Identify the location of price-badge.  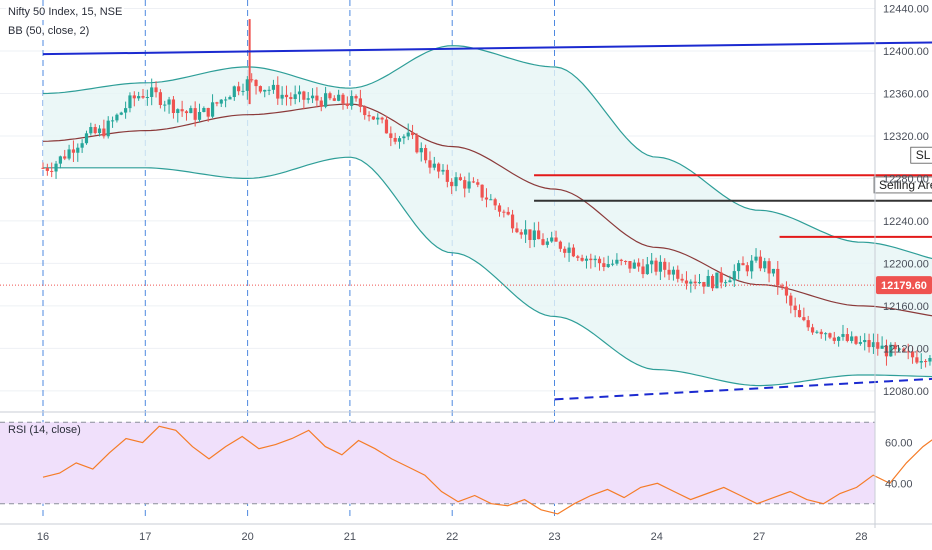
(904, 285).